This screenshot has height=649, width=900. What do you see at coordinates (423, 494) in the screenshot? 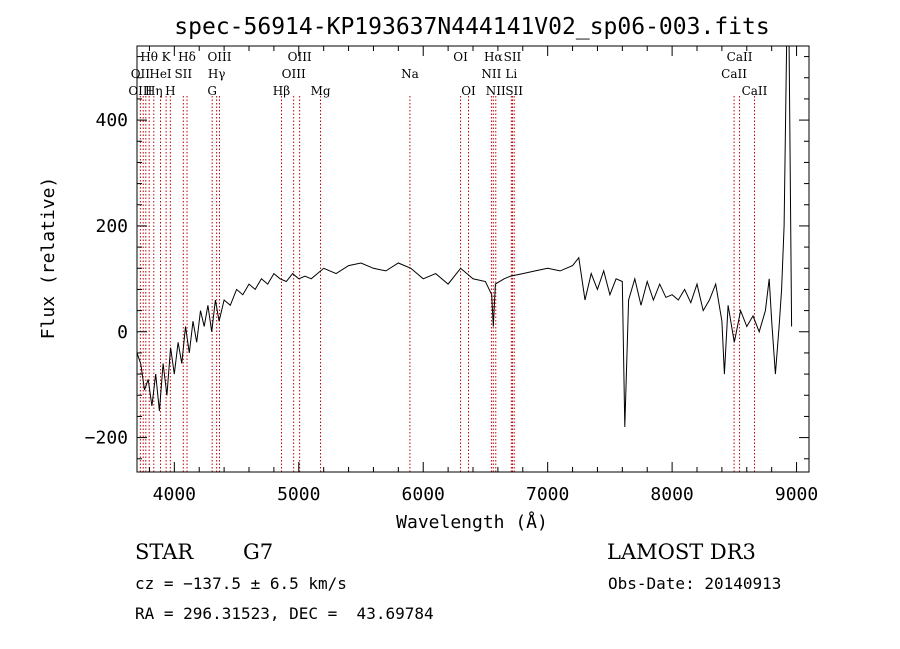
I see `x-tick-label: 6000` at bounding box center [423, 494].